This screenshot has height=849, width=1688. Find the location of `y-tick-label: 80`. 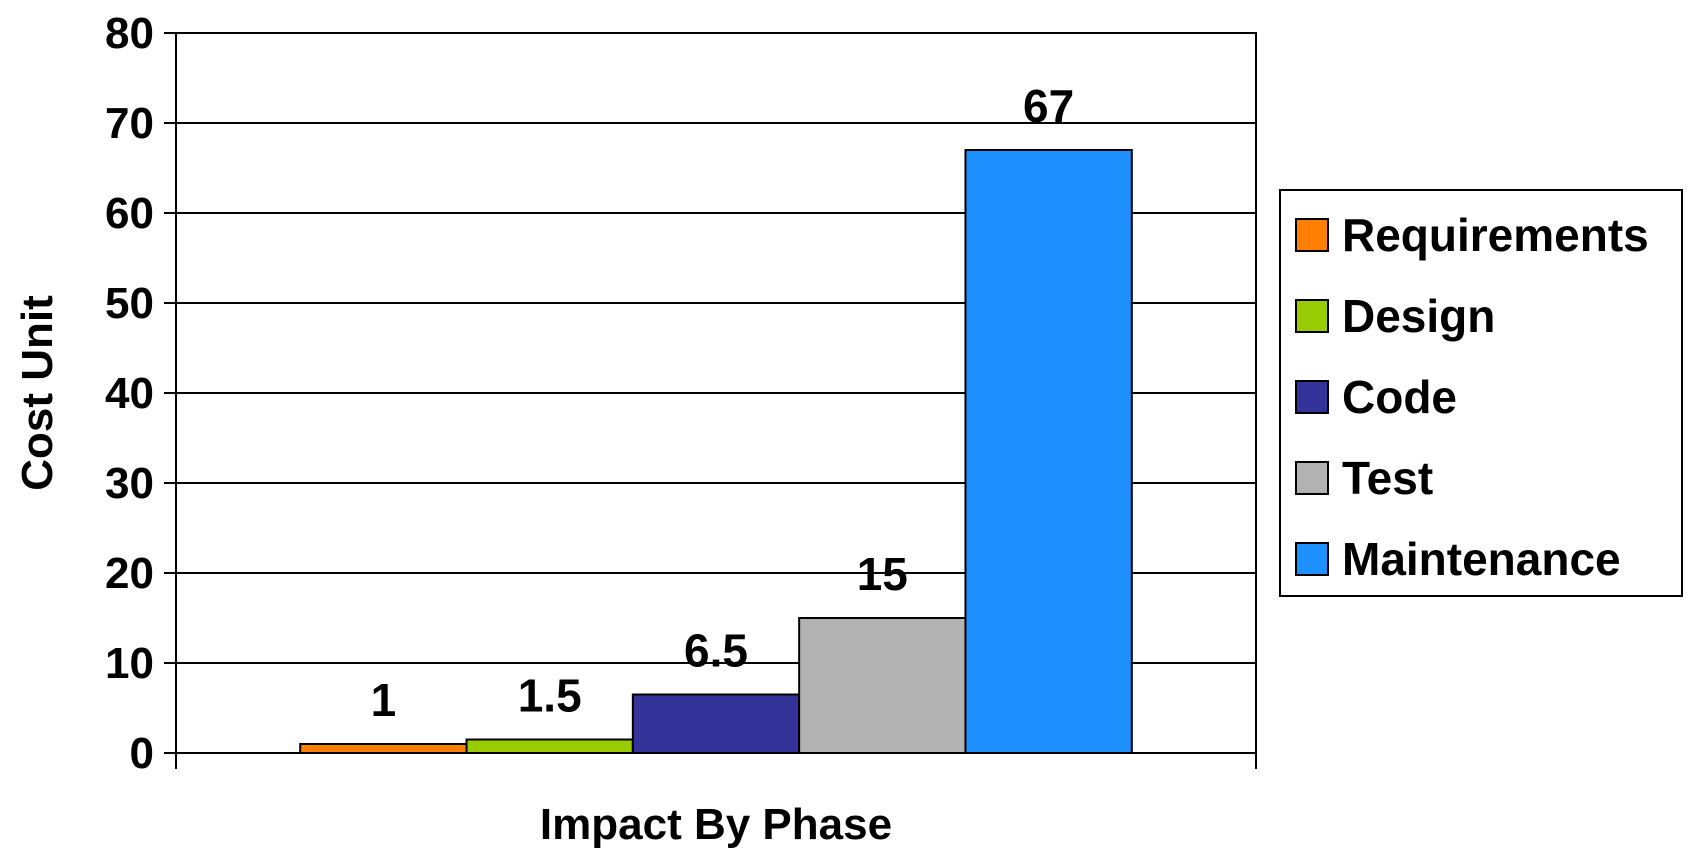

y-tick-label: 80 is located at coordinates (129, 33).